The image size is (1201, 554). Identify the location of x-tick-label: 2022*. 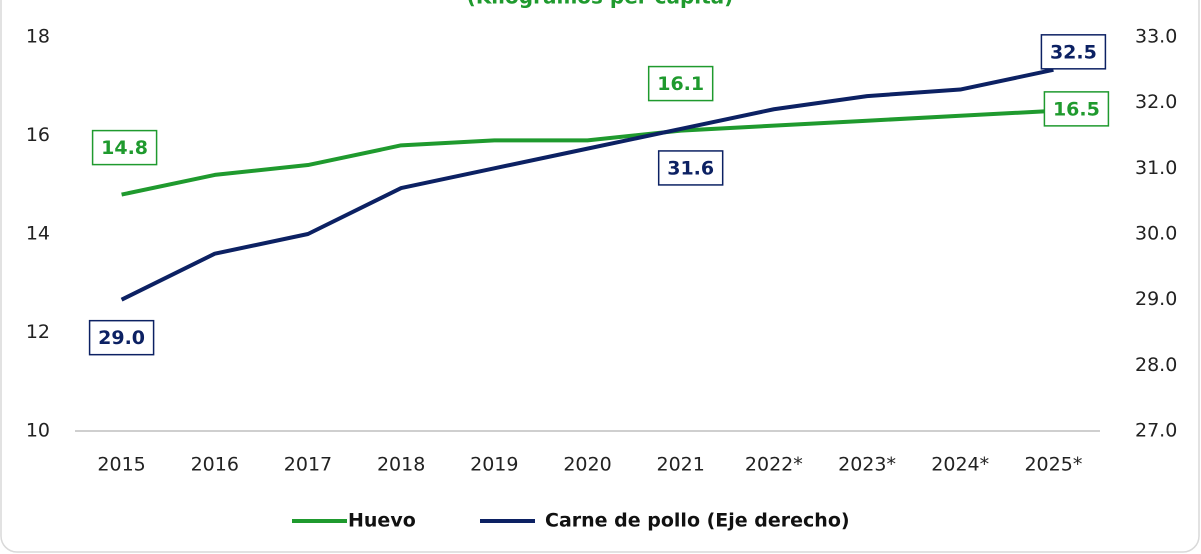
(774, 465).